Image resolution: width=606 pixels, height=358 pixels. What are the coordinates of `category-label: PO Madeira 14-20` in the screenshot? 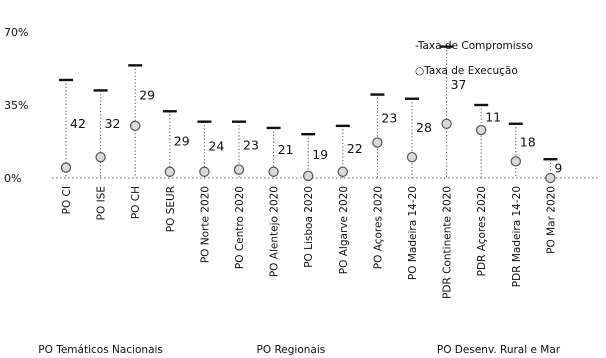 It's located at (413, 233).